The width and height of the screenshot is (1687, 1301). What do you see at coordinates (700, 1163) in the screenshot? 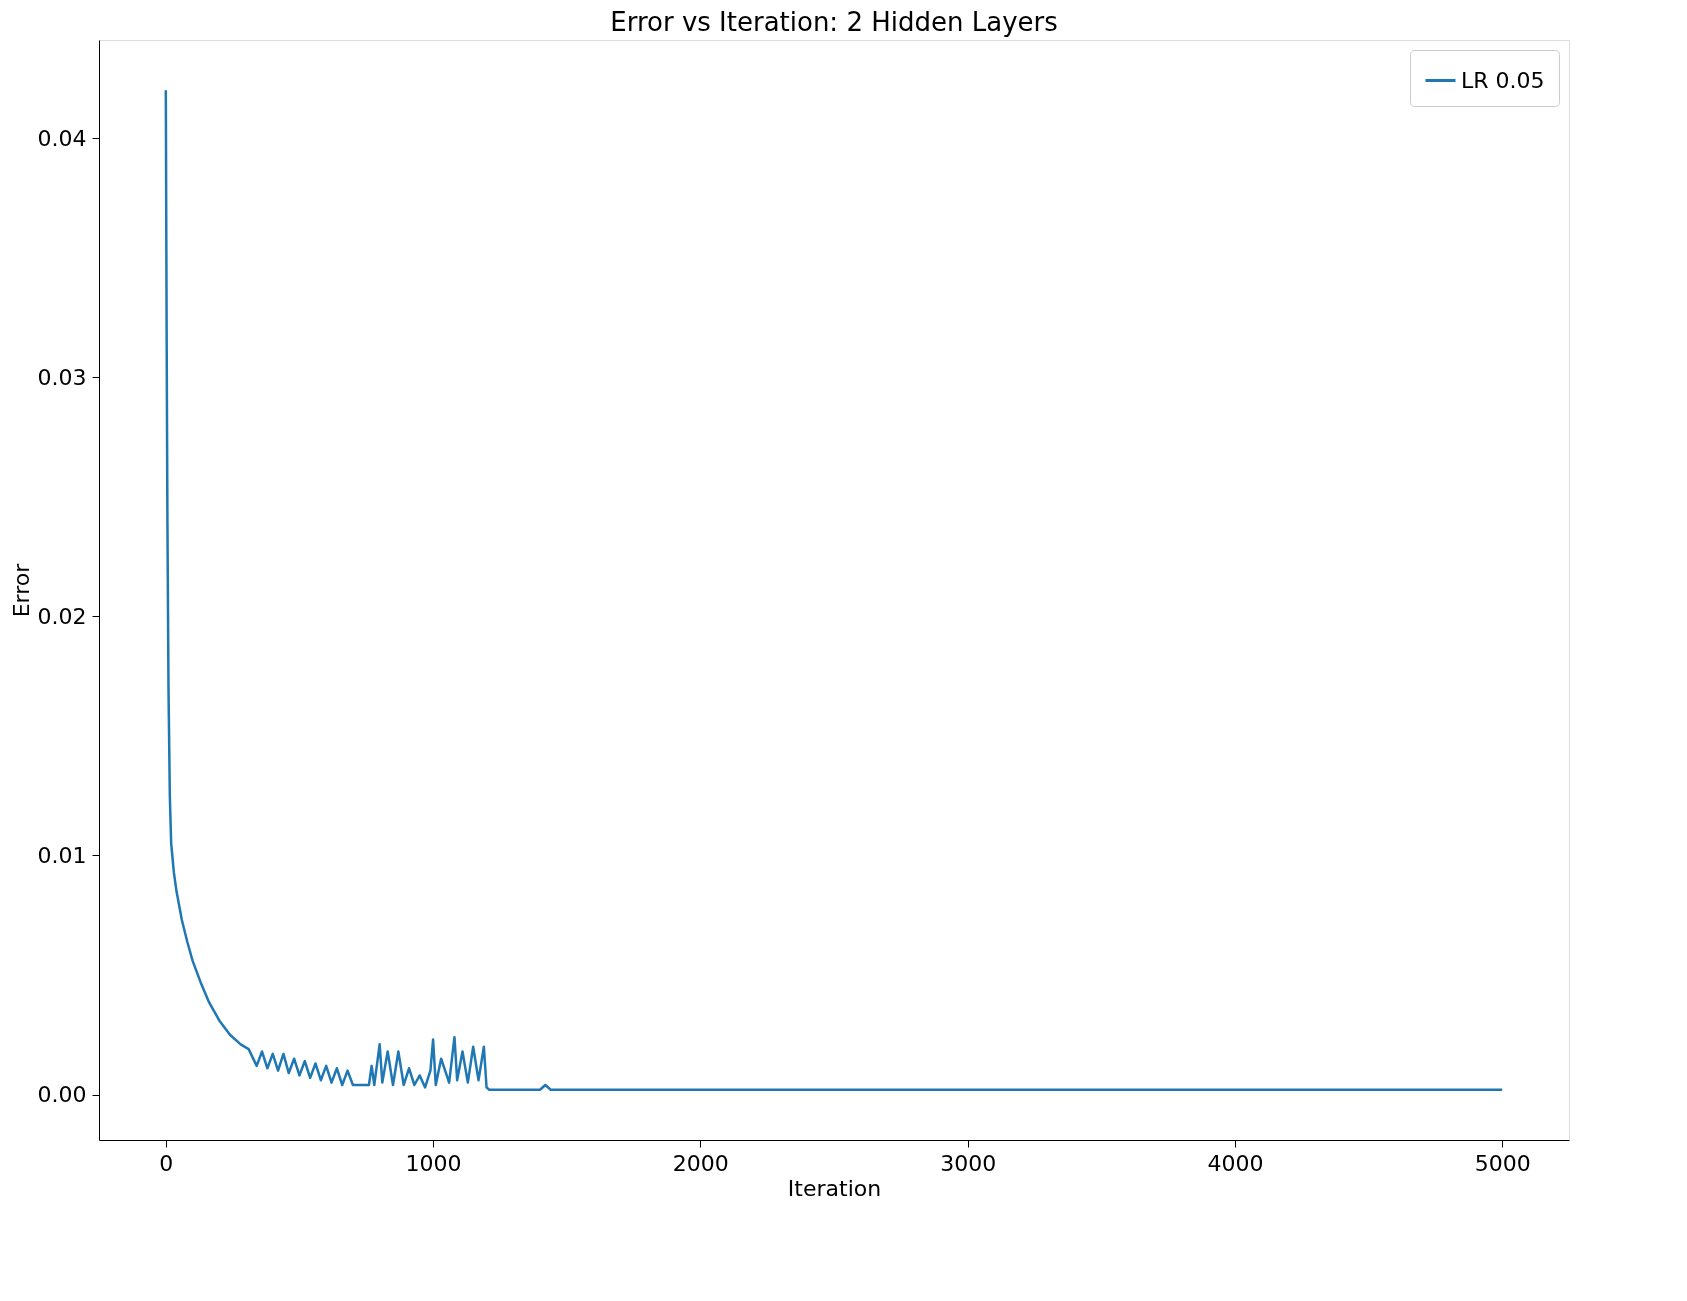
I see `x-tick-label: 2000` at bounding box center [700, 1163].